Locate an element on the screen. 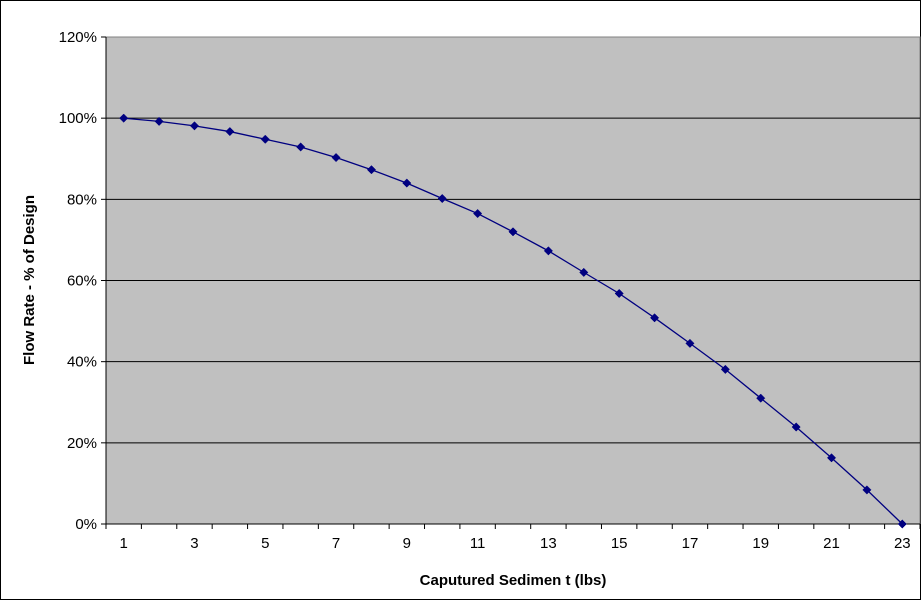 This screenshot has width=921, height=605. y-tick-label: 20% is located at coordinates (82, 443).